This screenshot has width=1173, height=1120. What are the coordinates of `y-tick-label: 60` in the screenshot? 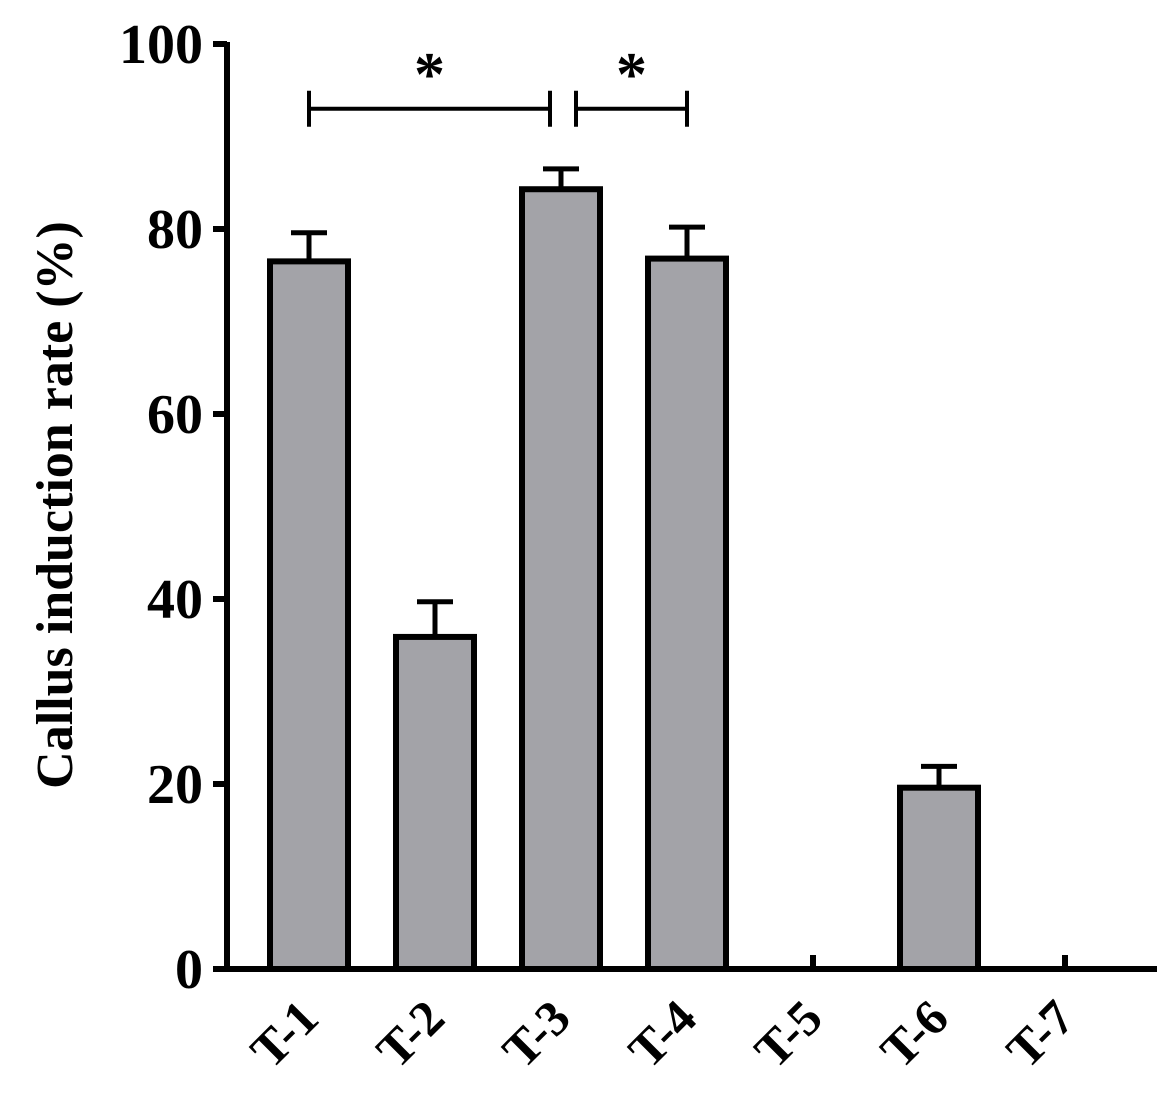 It's located at (175, 415).